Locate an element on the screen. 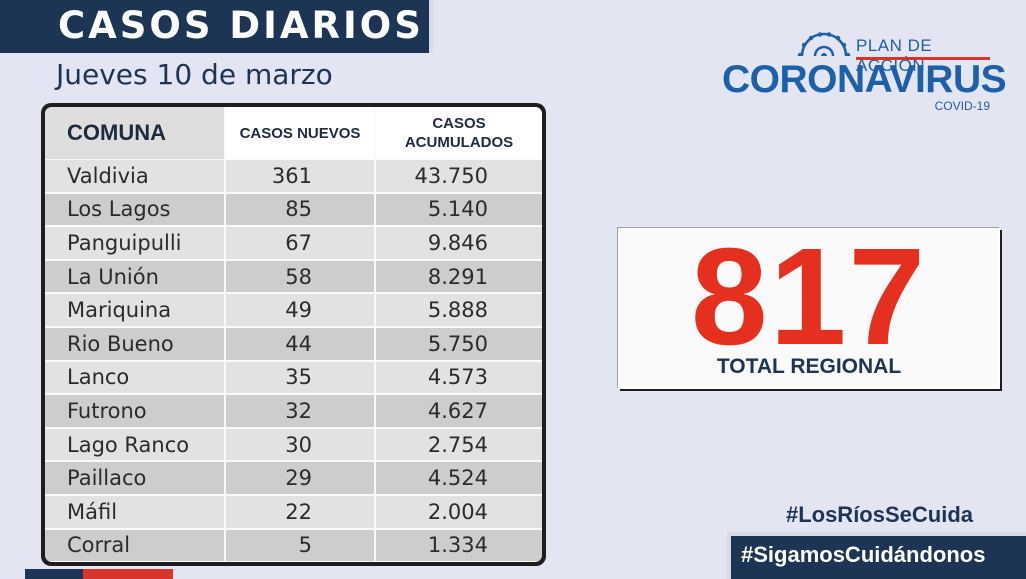  cell-comuna: Los Lagos is located at coordinates (134, 209).